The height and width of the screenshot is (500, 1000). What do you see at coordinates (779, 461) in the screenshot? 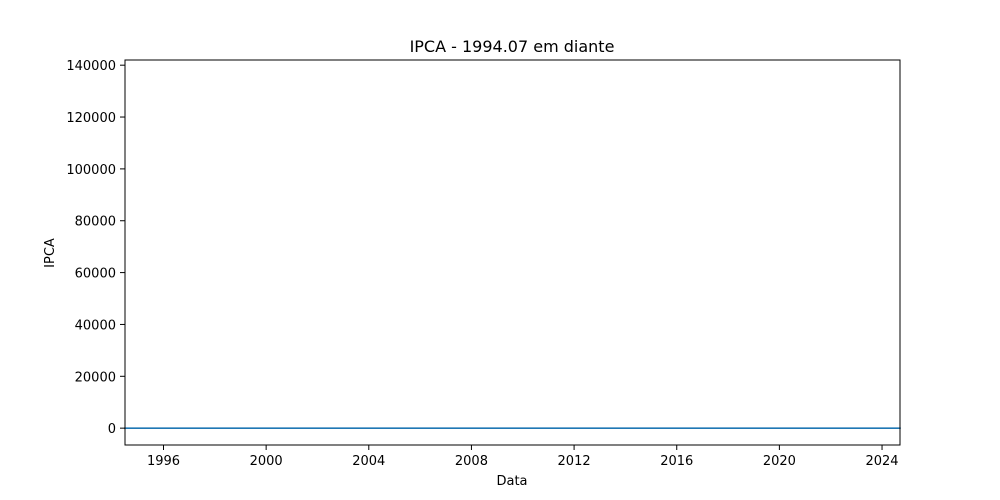
I see `x-tick-label: 2020` at bounding box center [779, 461].